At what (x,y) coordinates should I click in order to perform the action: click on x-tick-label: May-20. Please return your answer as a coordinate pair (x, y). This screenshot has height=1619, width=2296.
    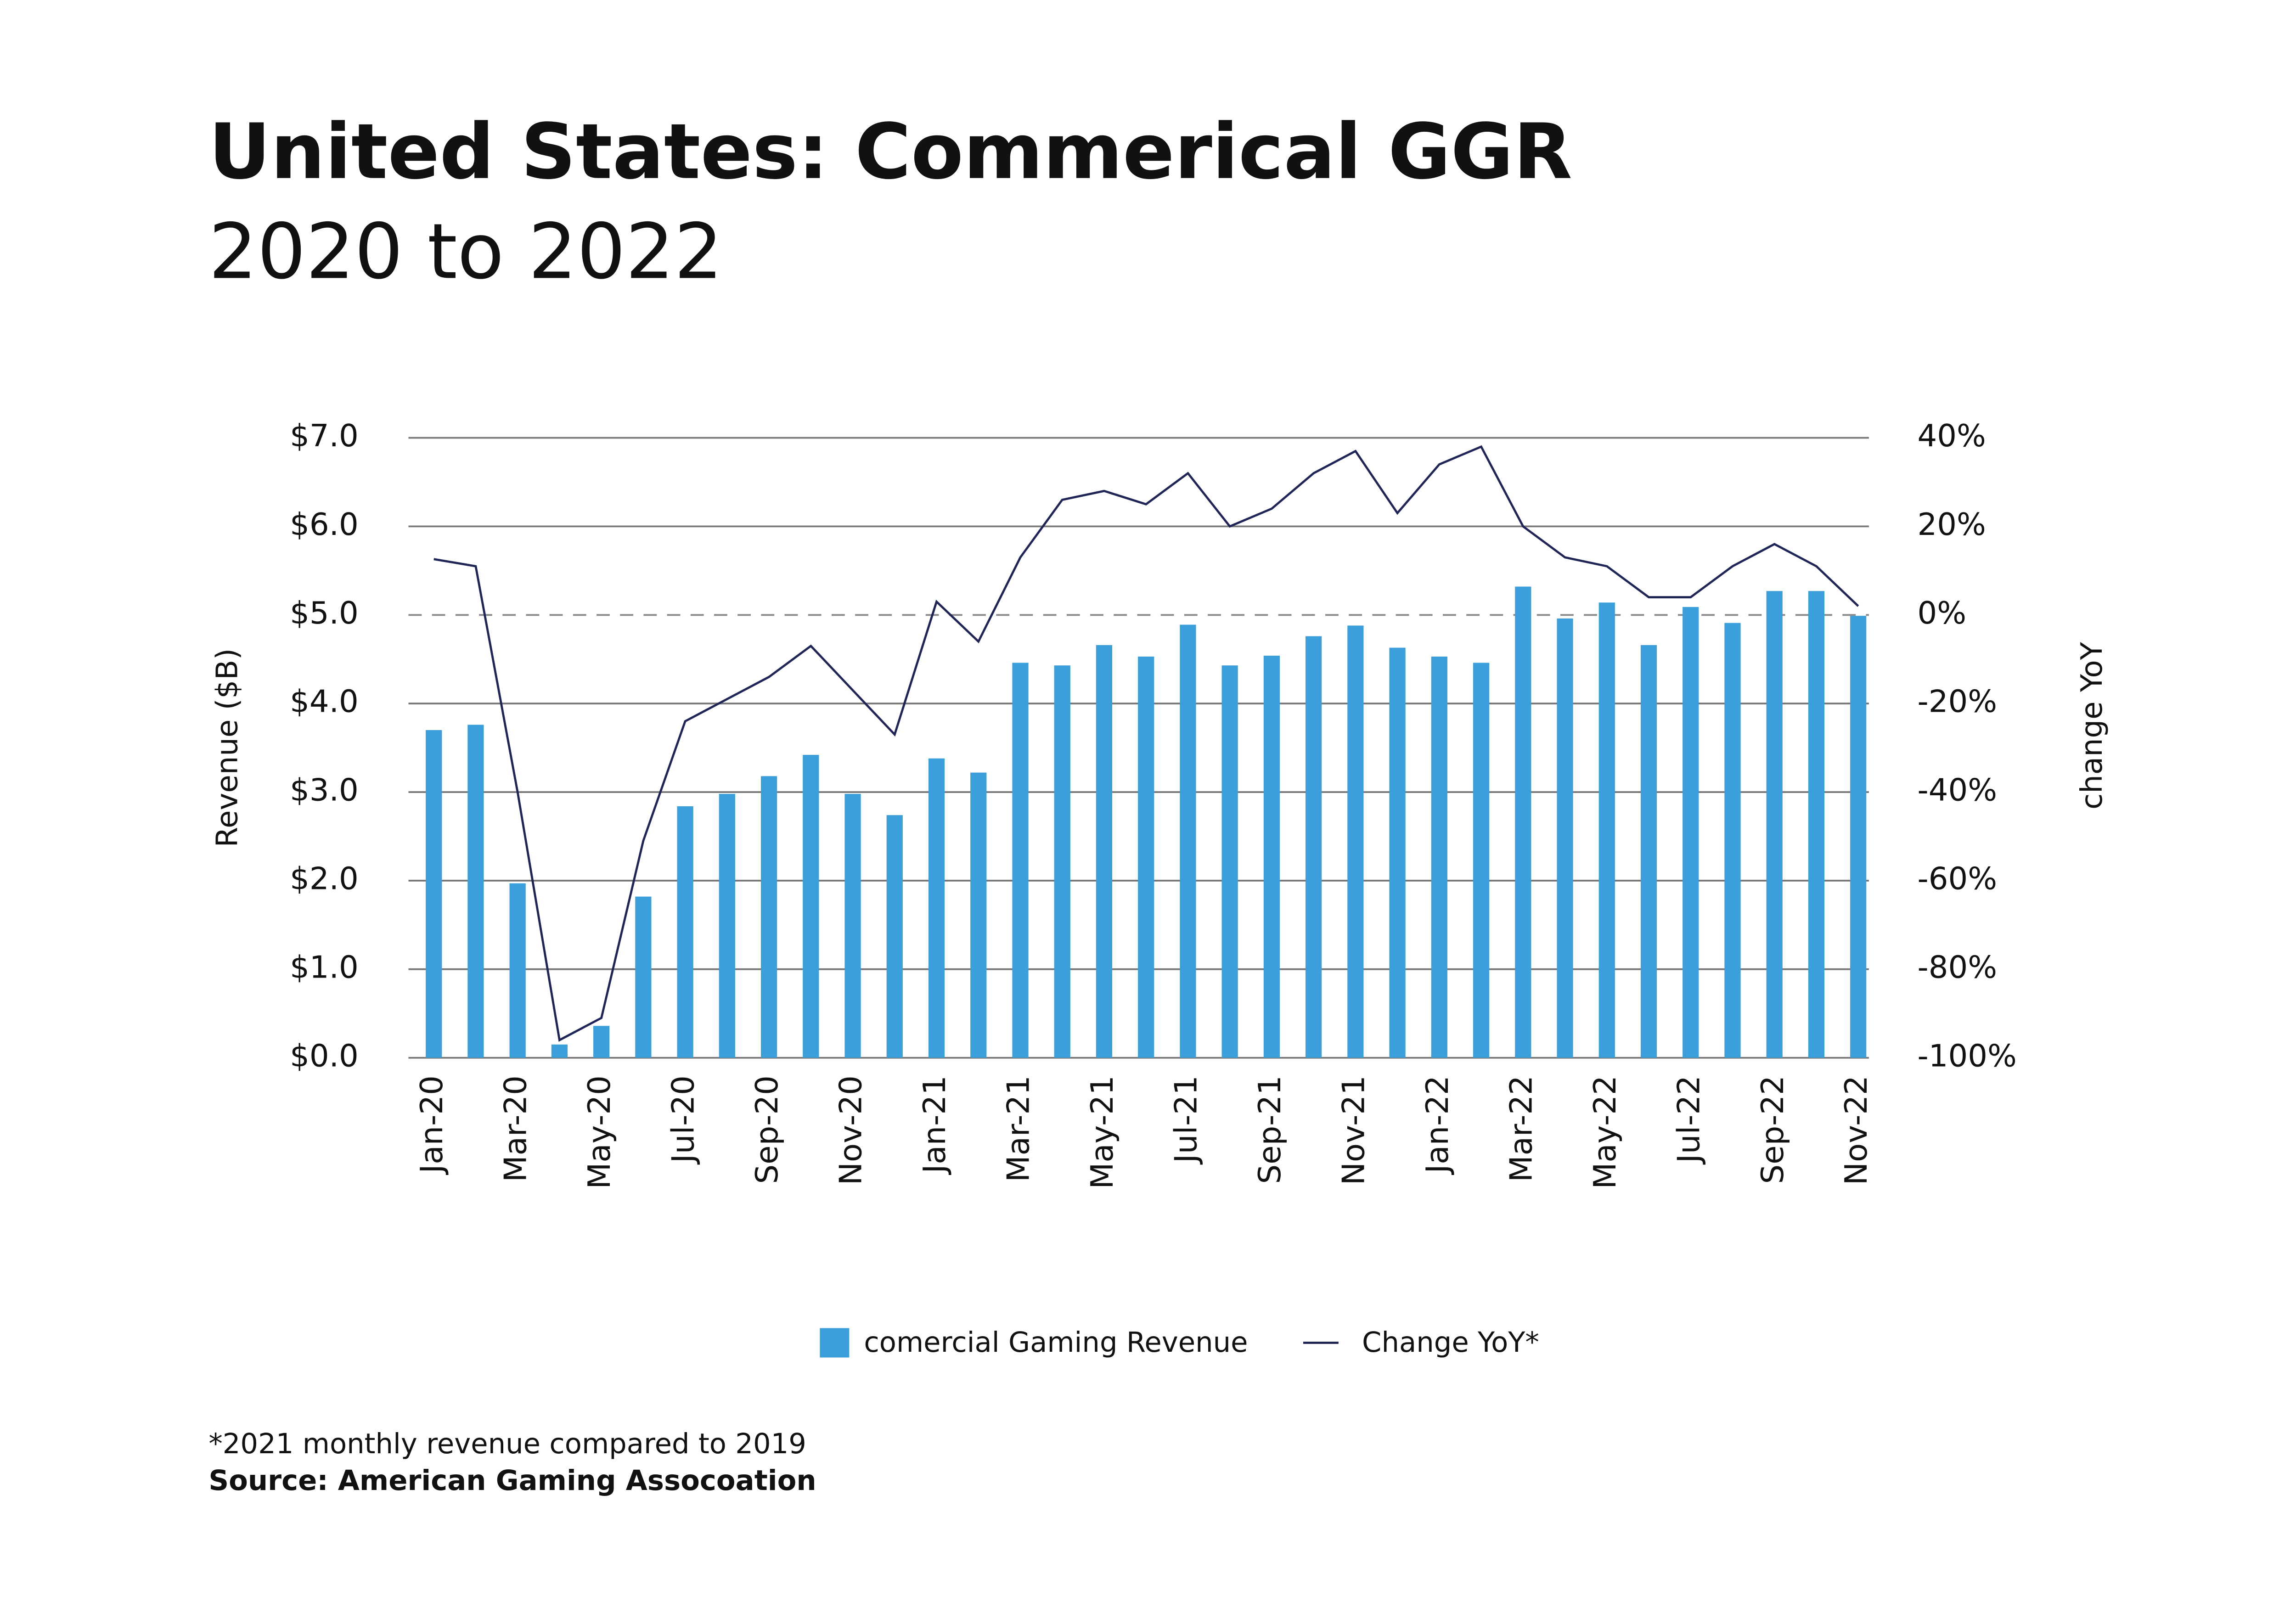
    Looking at the image, I should click on (599, 1132).